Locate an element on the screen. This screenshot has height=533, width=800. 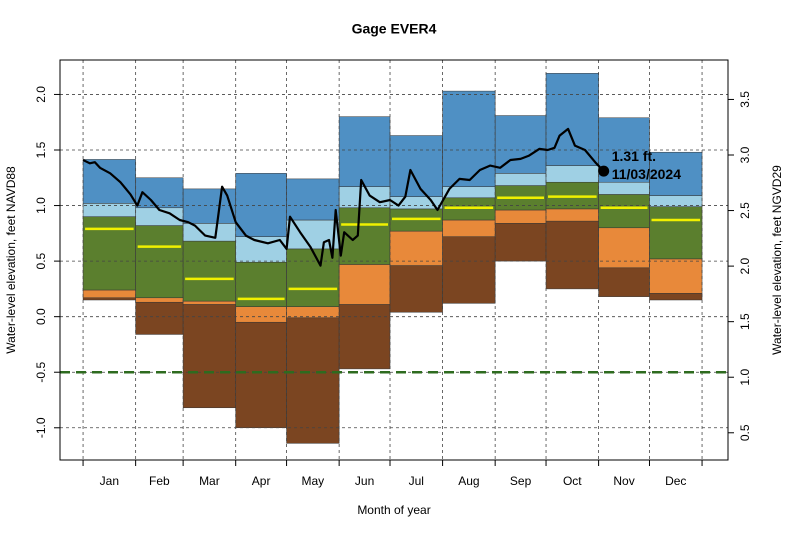
x-tick-label: Jun is located at coordinates (364, 481).